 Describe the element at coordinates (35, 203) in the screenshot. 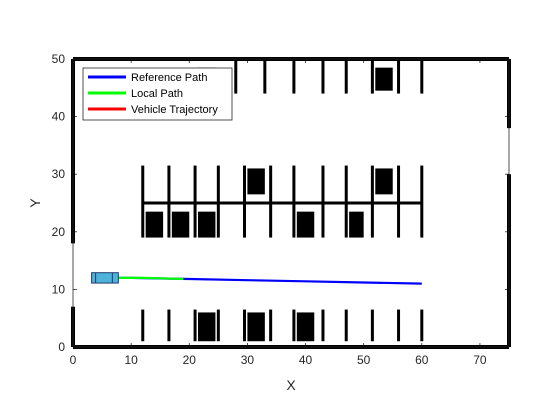

I see `y-axis-label: Y` at that location.